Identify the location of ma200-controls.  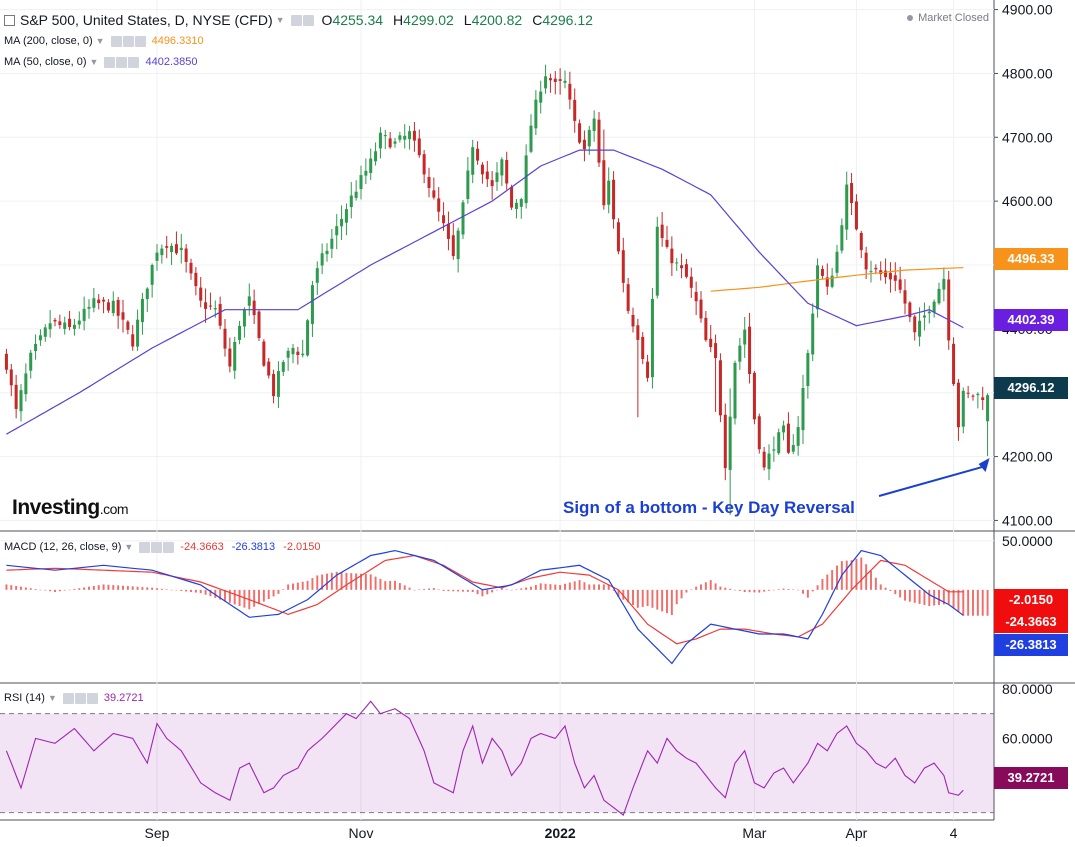
(128, 41).